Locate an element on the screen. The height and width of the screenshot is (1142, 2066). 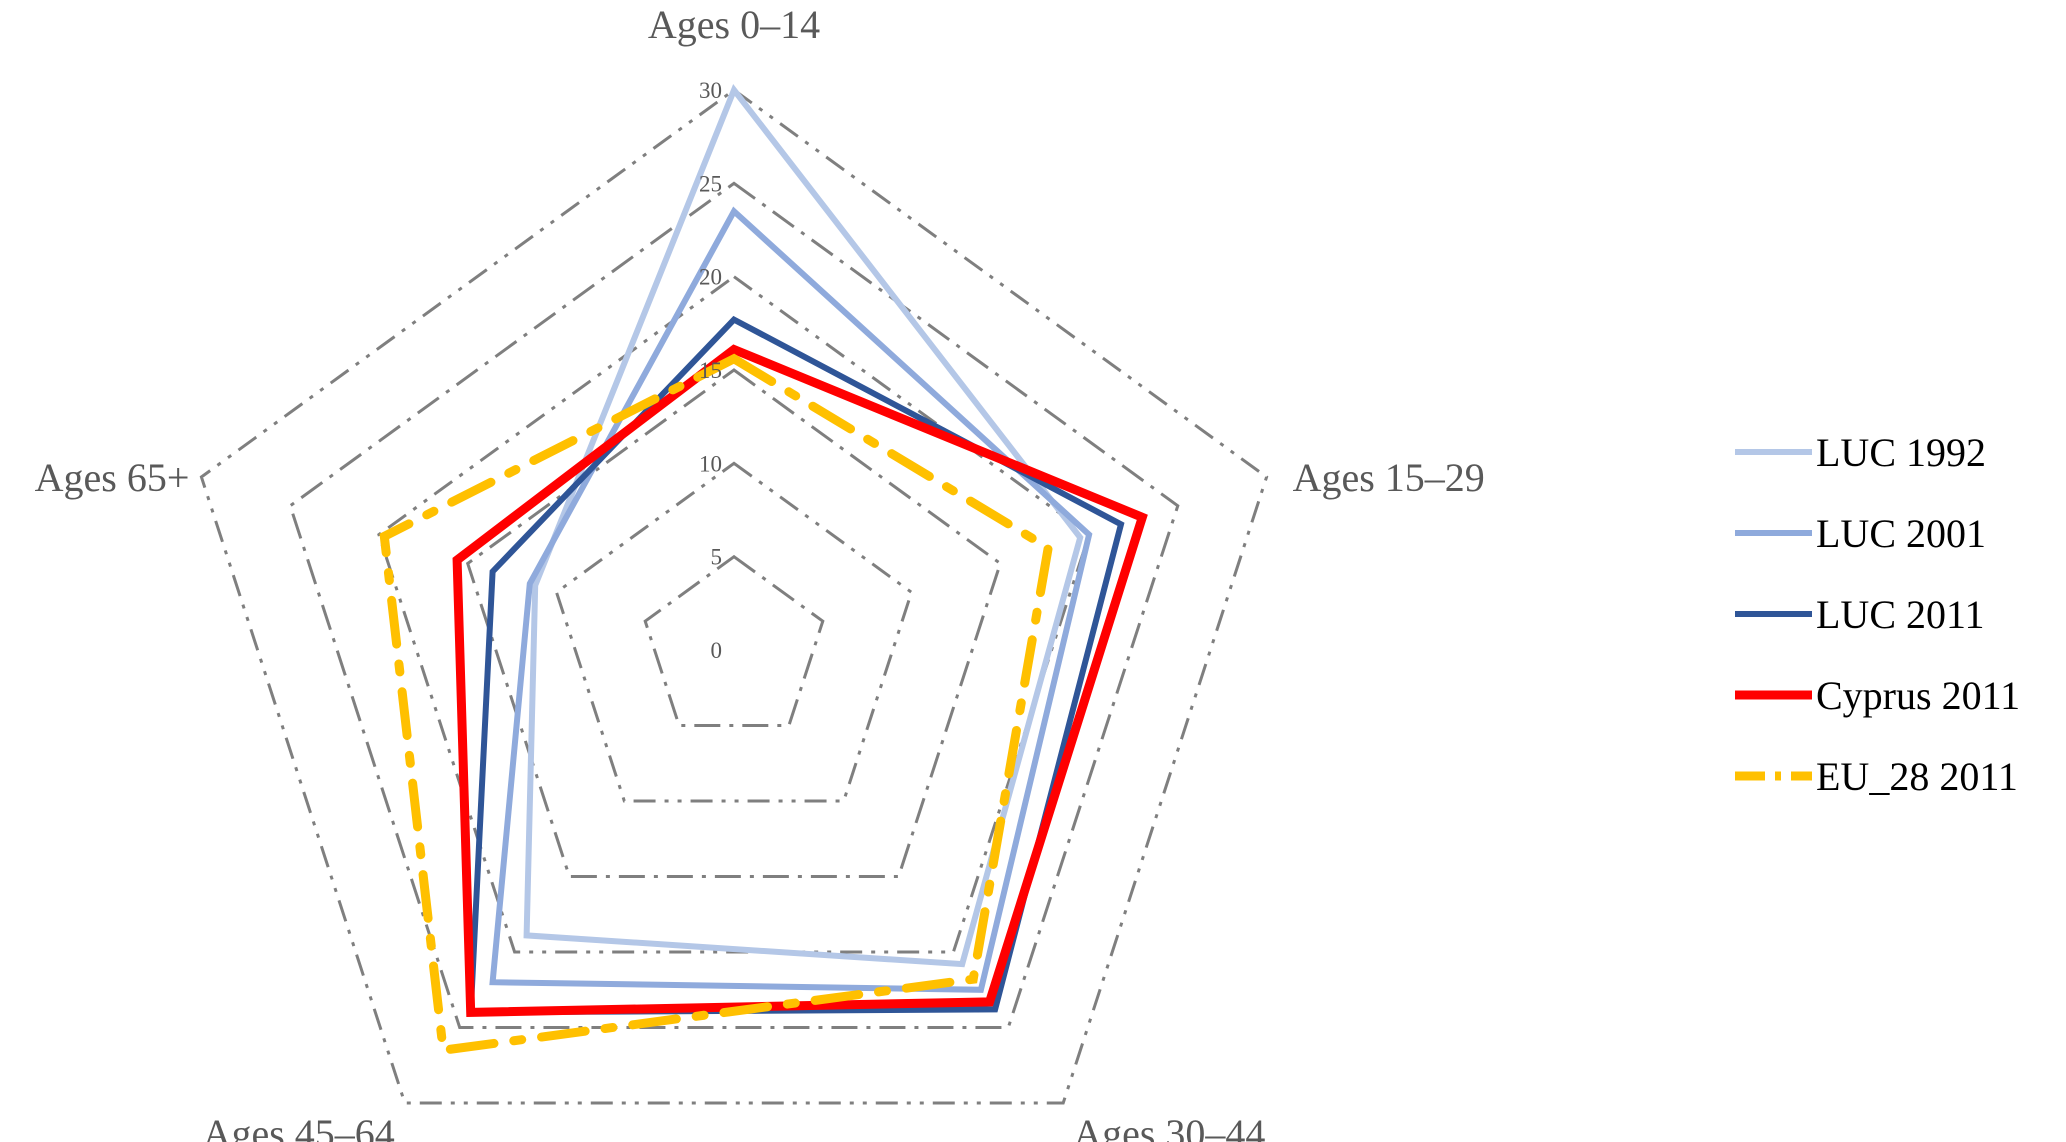
tick-label-15: 15 is located at coordinates (710, 370).